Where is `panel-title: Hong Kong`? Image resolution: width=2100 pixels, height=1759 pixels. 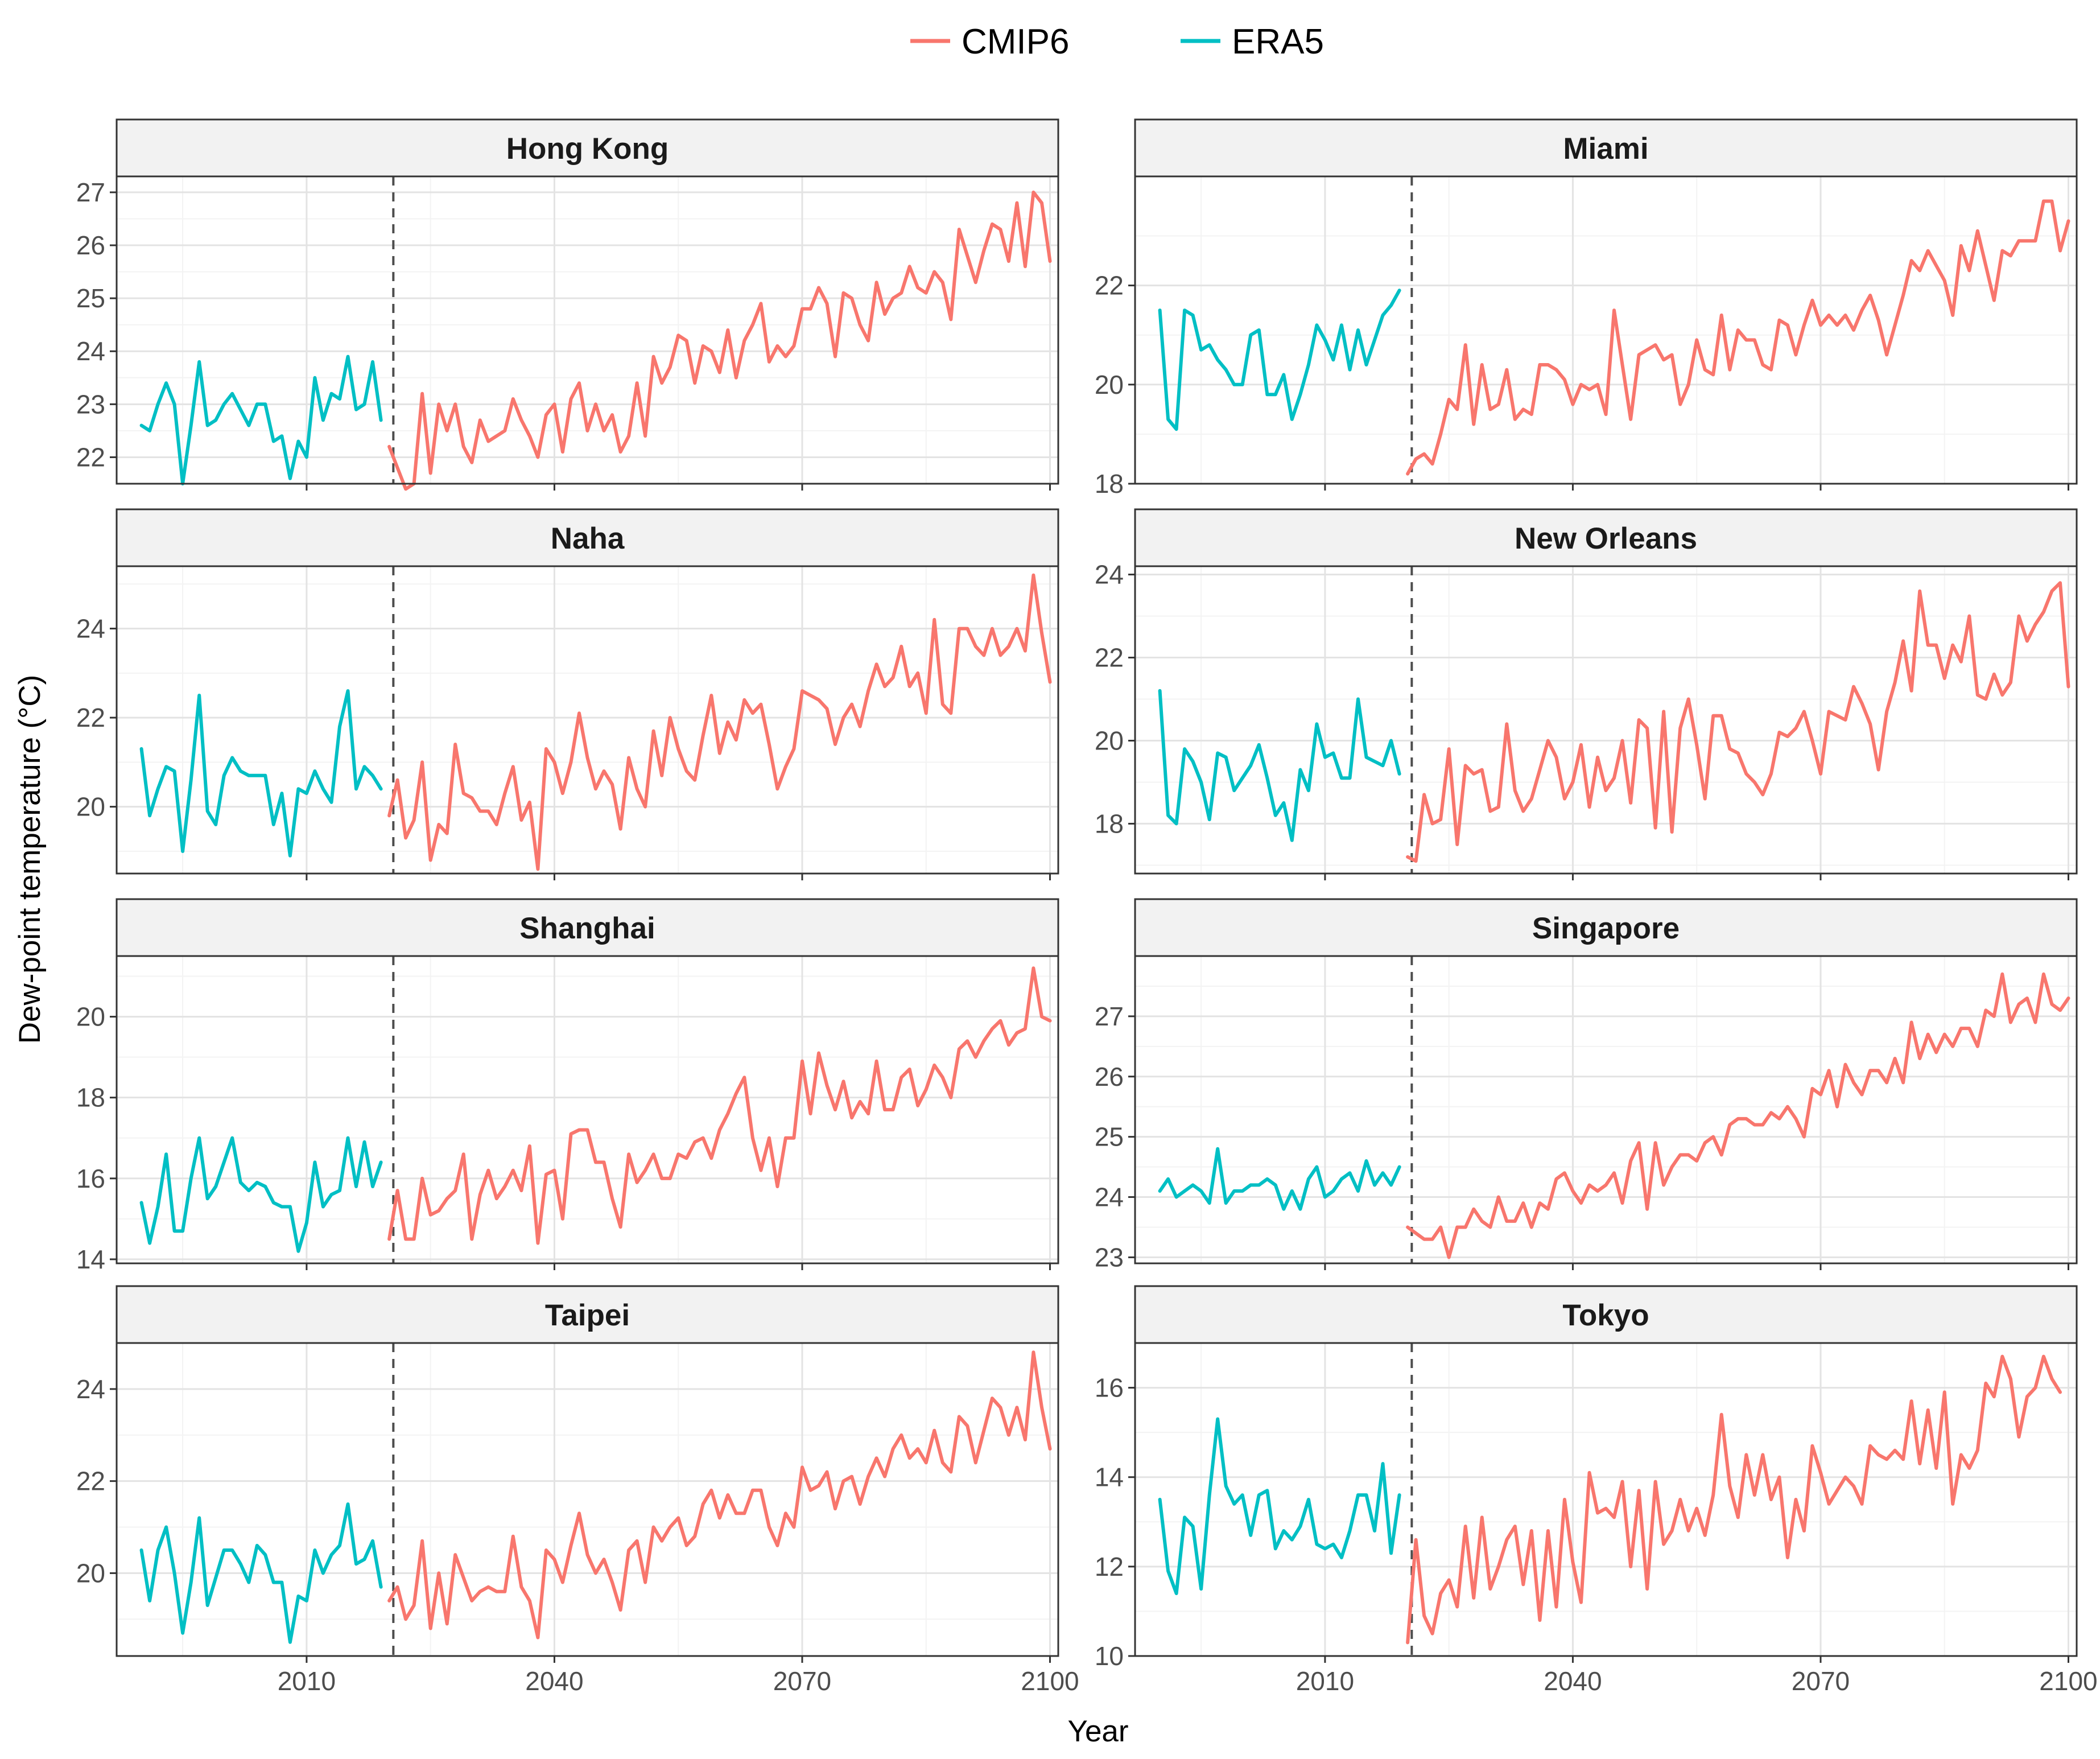
panel-title: Hong Kong is located at coordinates (588, 149).